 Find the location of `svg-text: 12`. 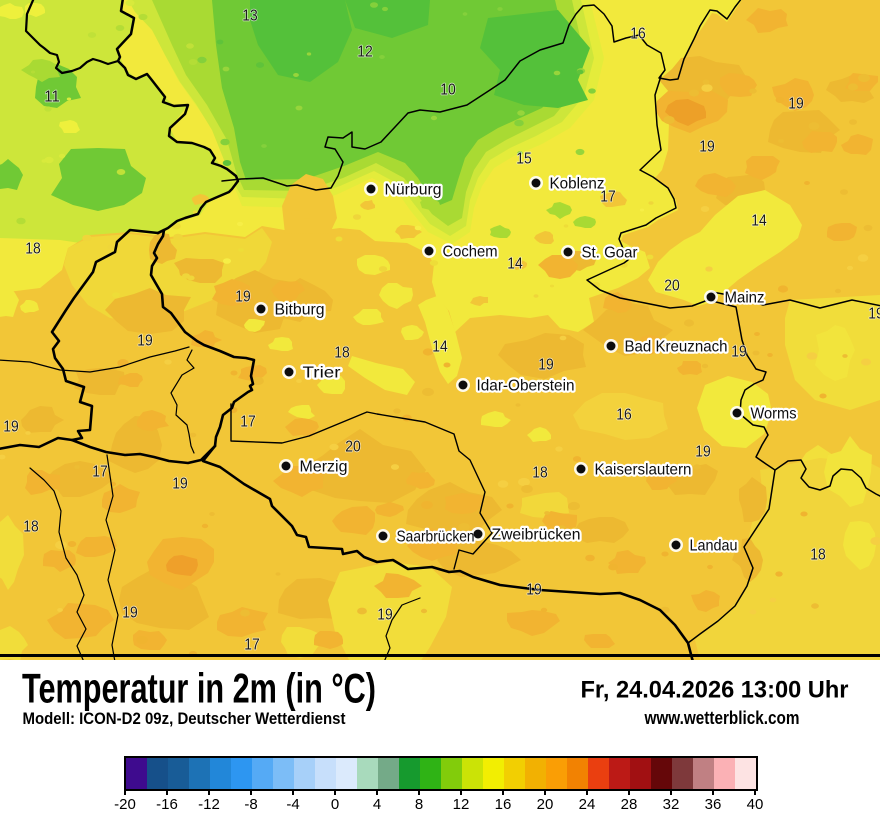

svg-text: 12 is located at coordinates (365, 52).